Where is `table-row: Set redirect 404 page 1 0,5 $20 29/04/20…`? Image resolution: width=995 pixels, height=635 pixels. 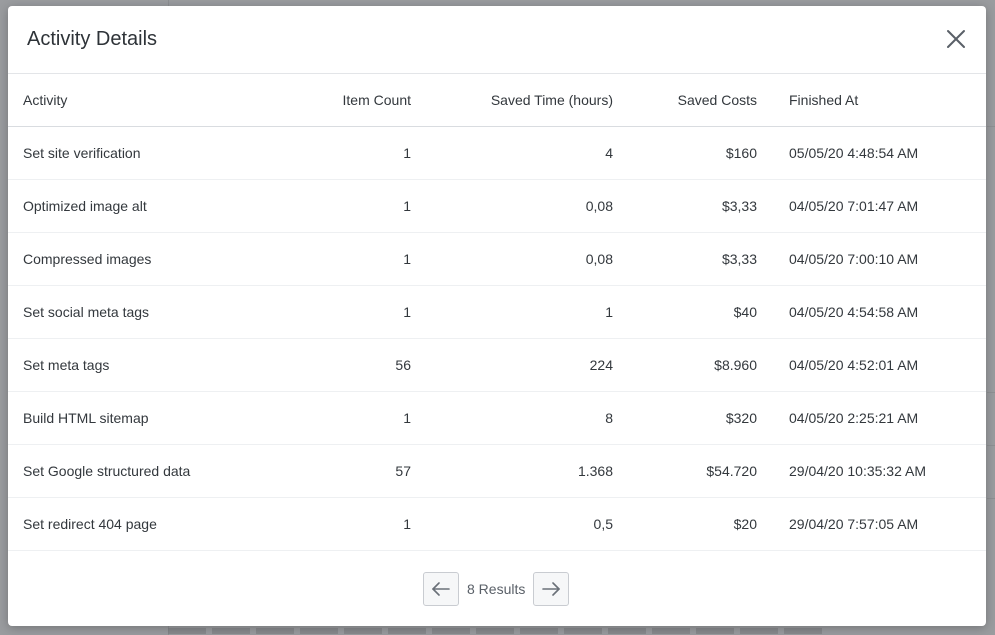 table-row: Set redirect 404 page 1 0,5 $20 29/04/20… is located at coordinates (497, 524).